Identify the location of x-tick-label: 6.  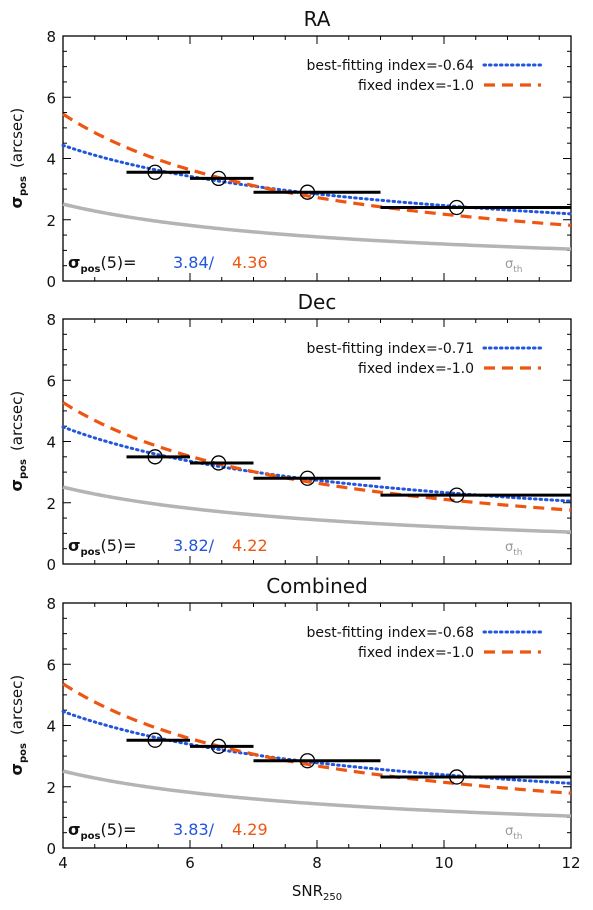
(190, 863).